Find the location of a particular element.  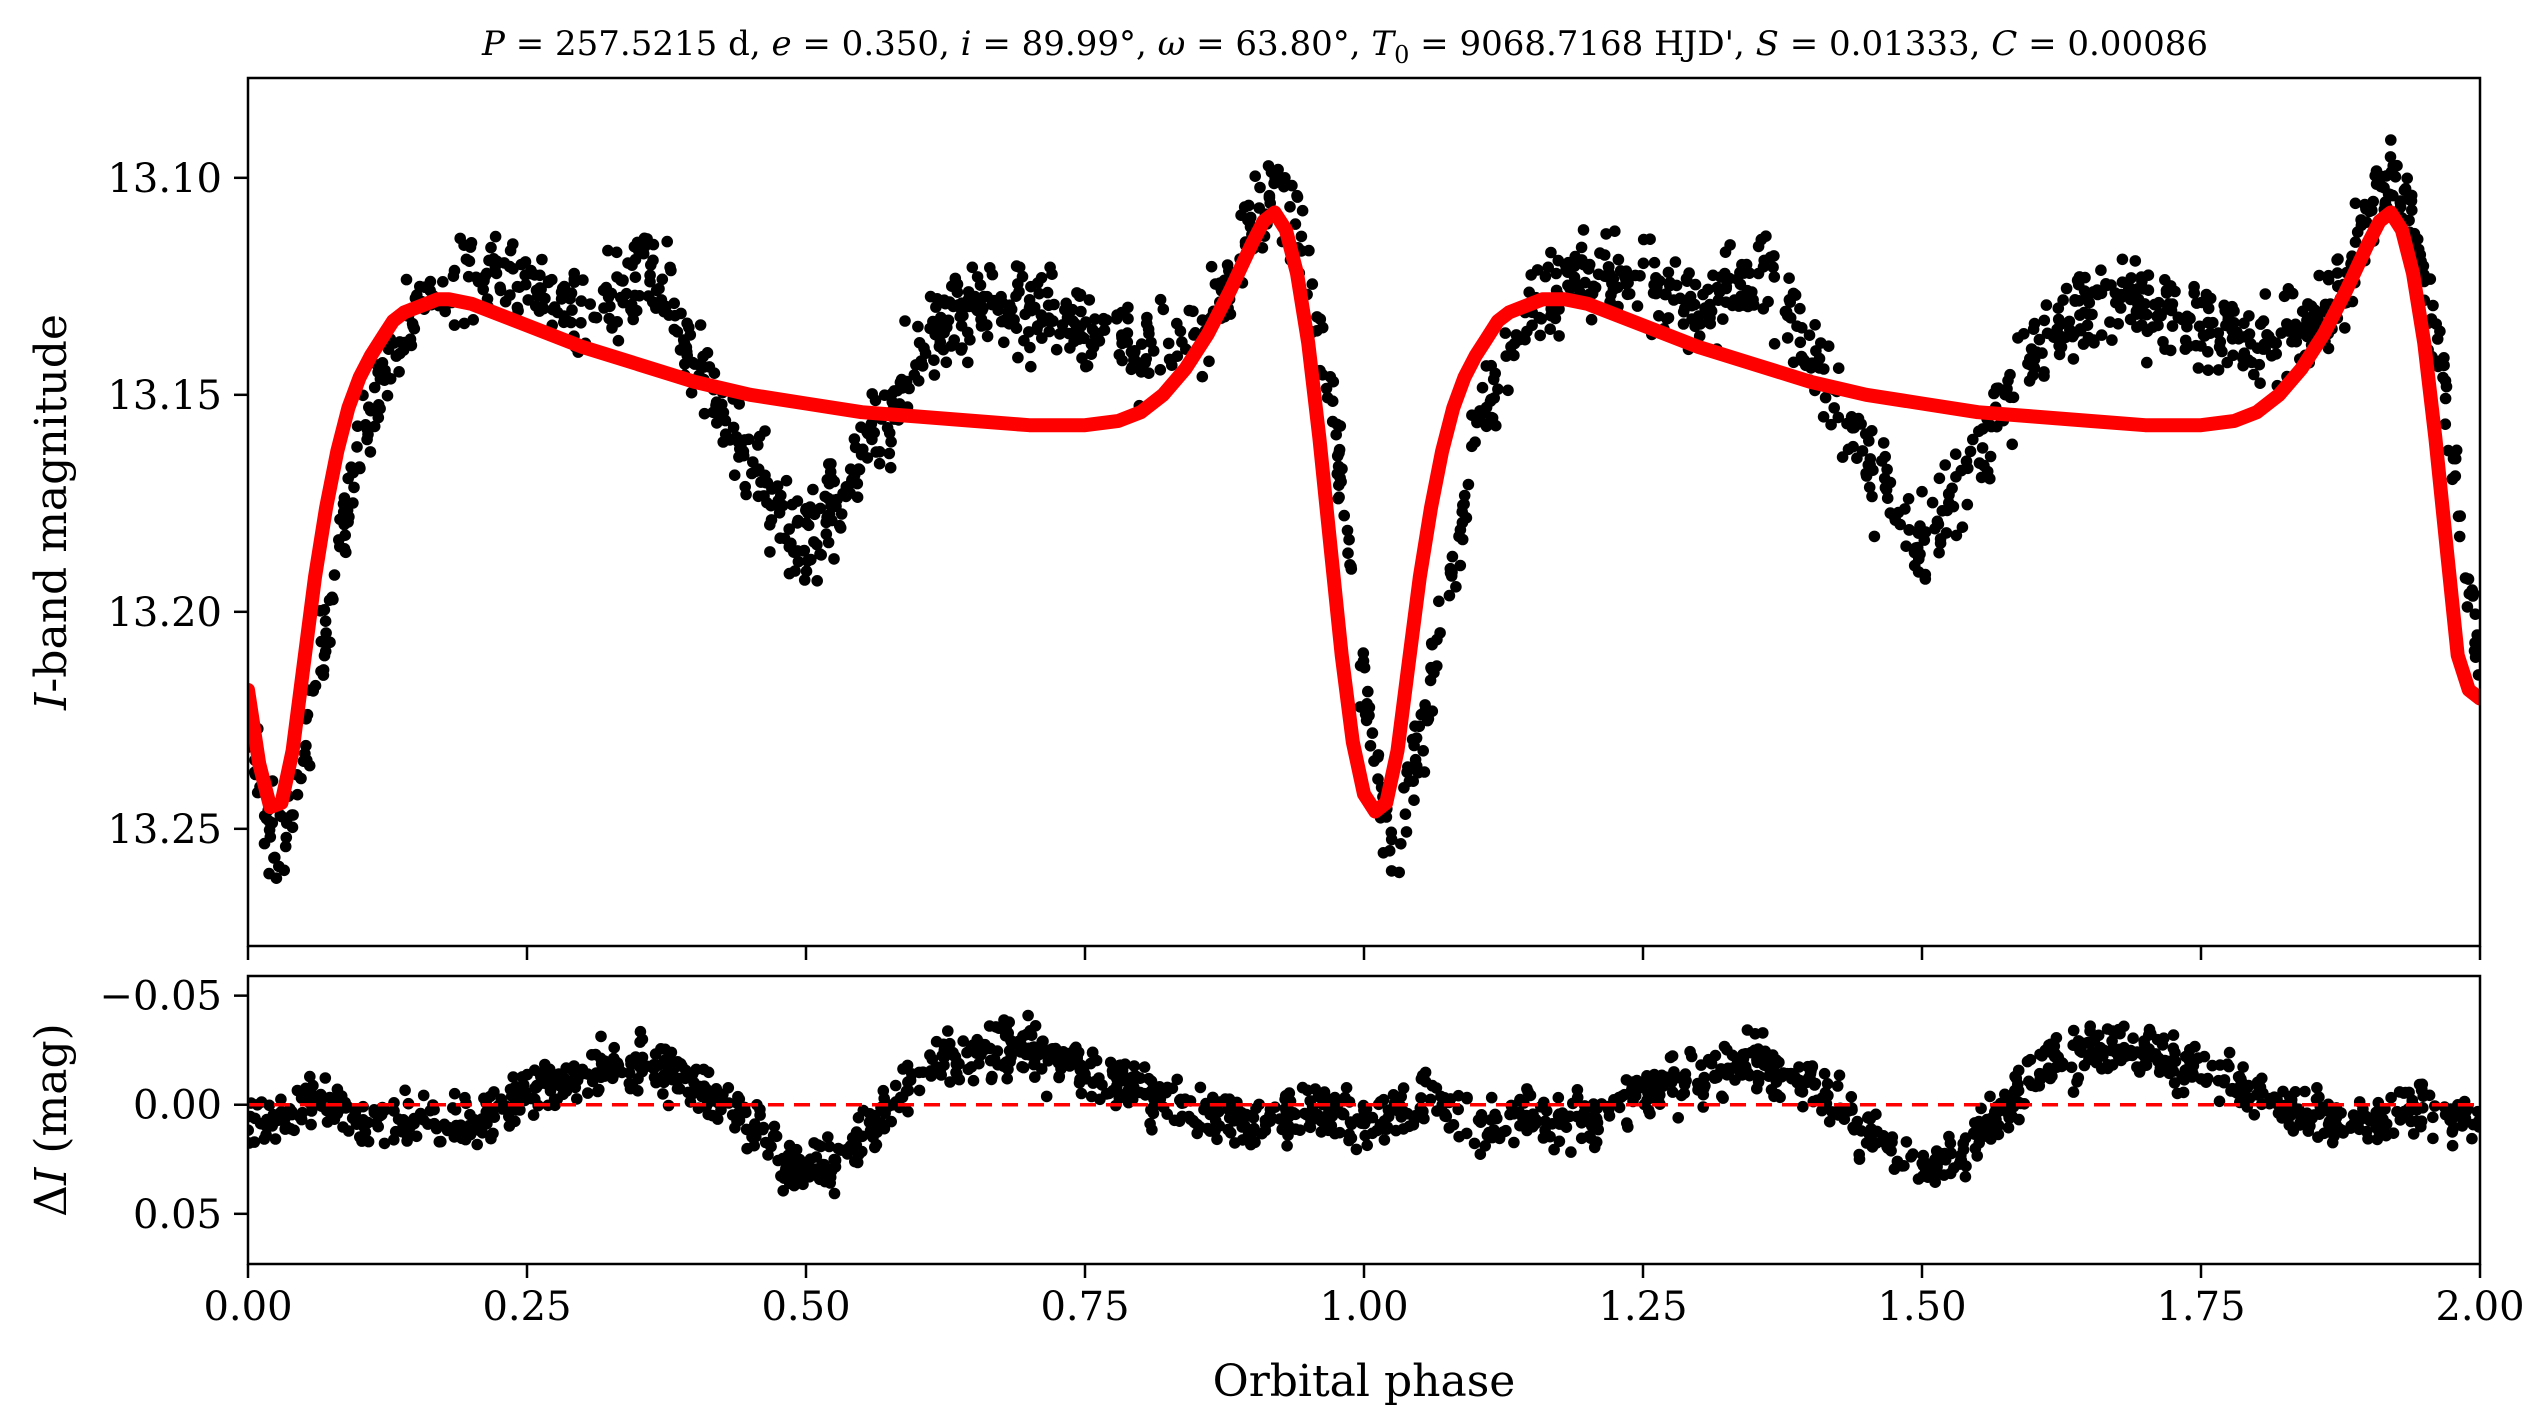

bottom-y-axis-label: ΔI (mag) is located at coordinates (51, 1120).